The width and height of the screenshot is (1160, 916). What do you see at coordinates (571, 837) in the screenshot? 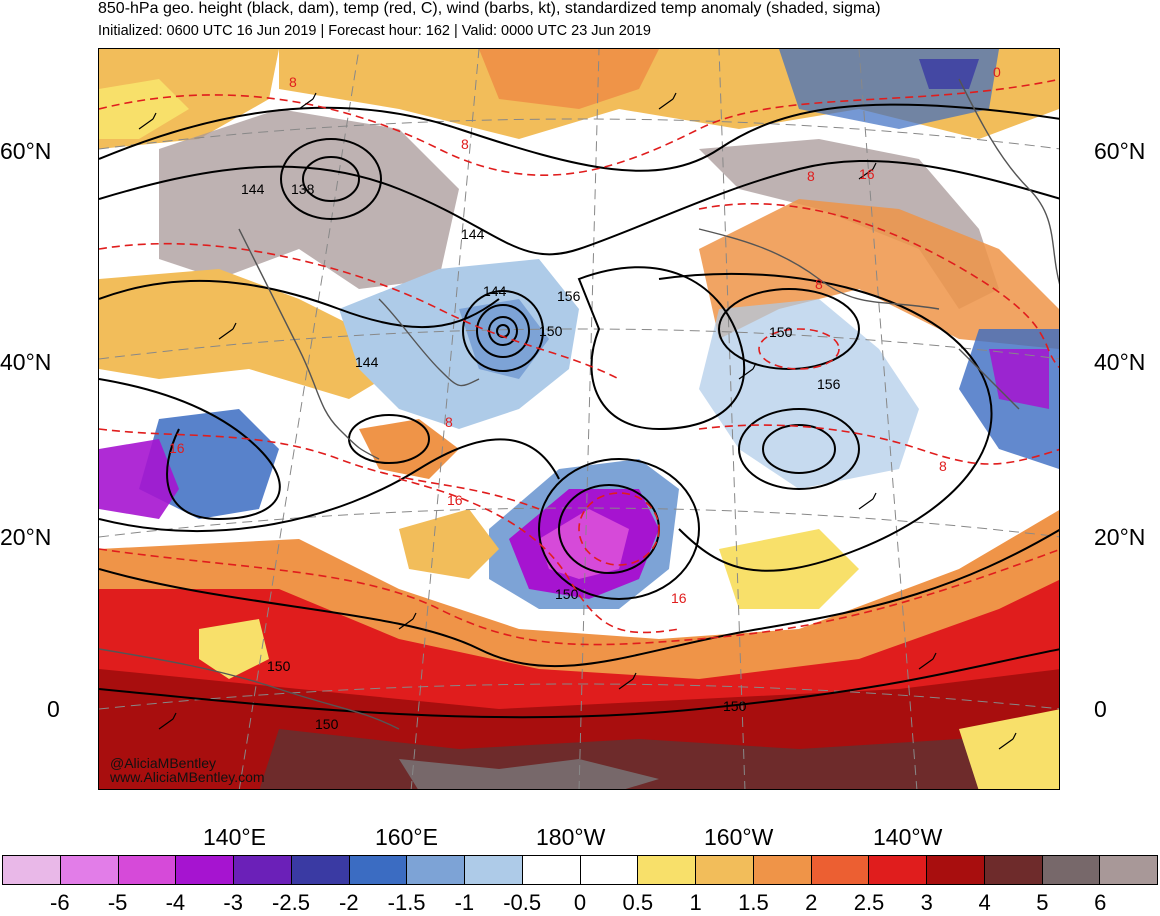
I see `lon-label-180w: 180°W` at bounding box center [571, 837].